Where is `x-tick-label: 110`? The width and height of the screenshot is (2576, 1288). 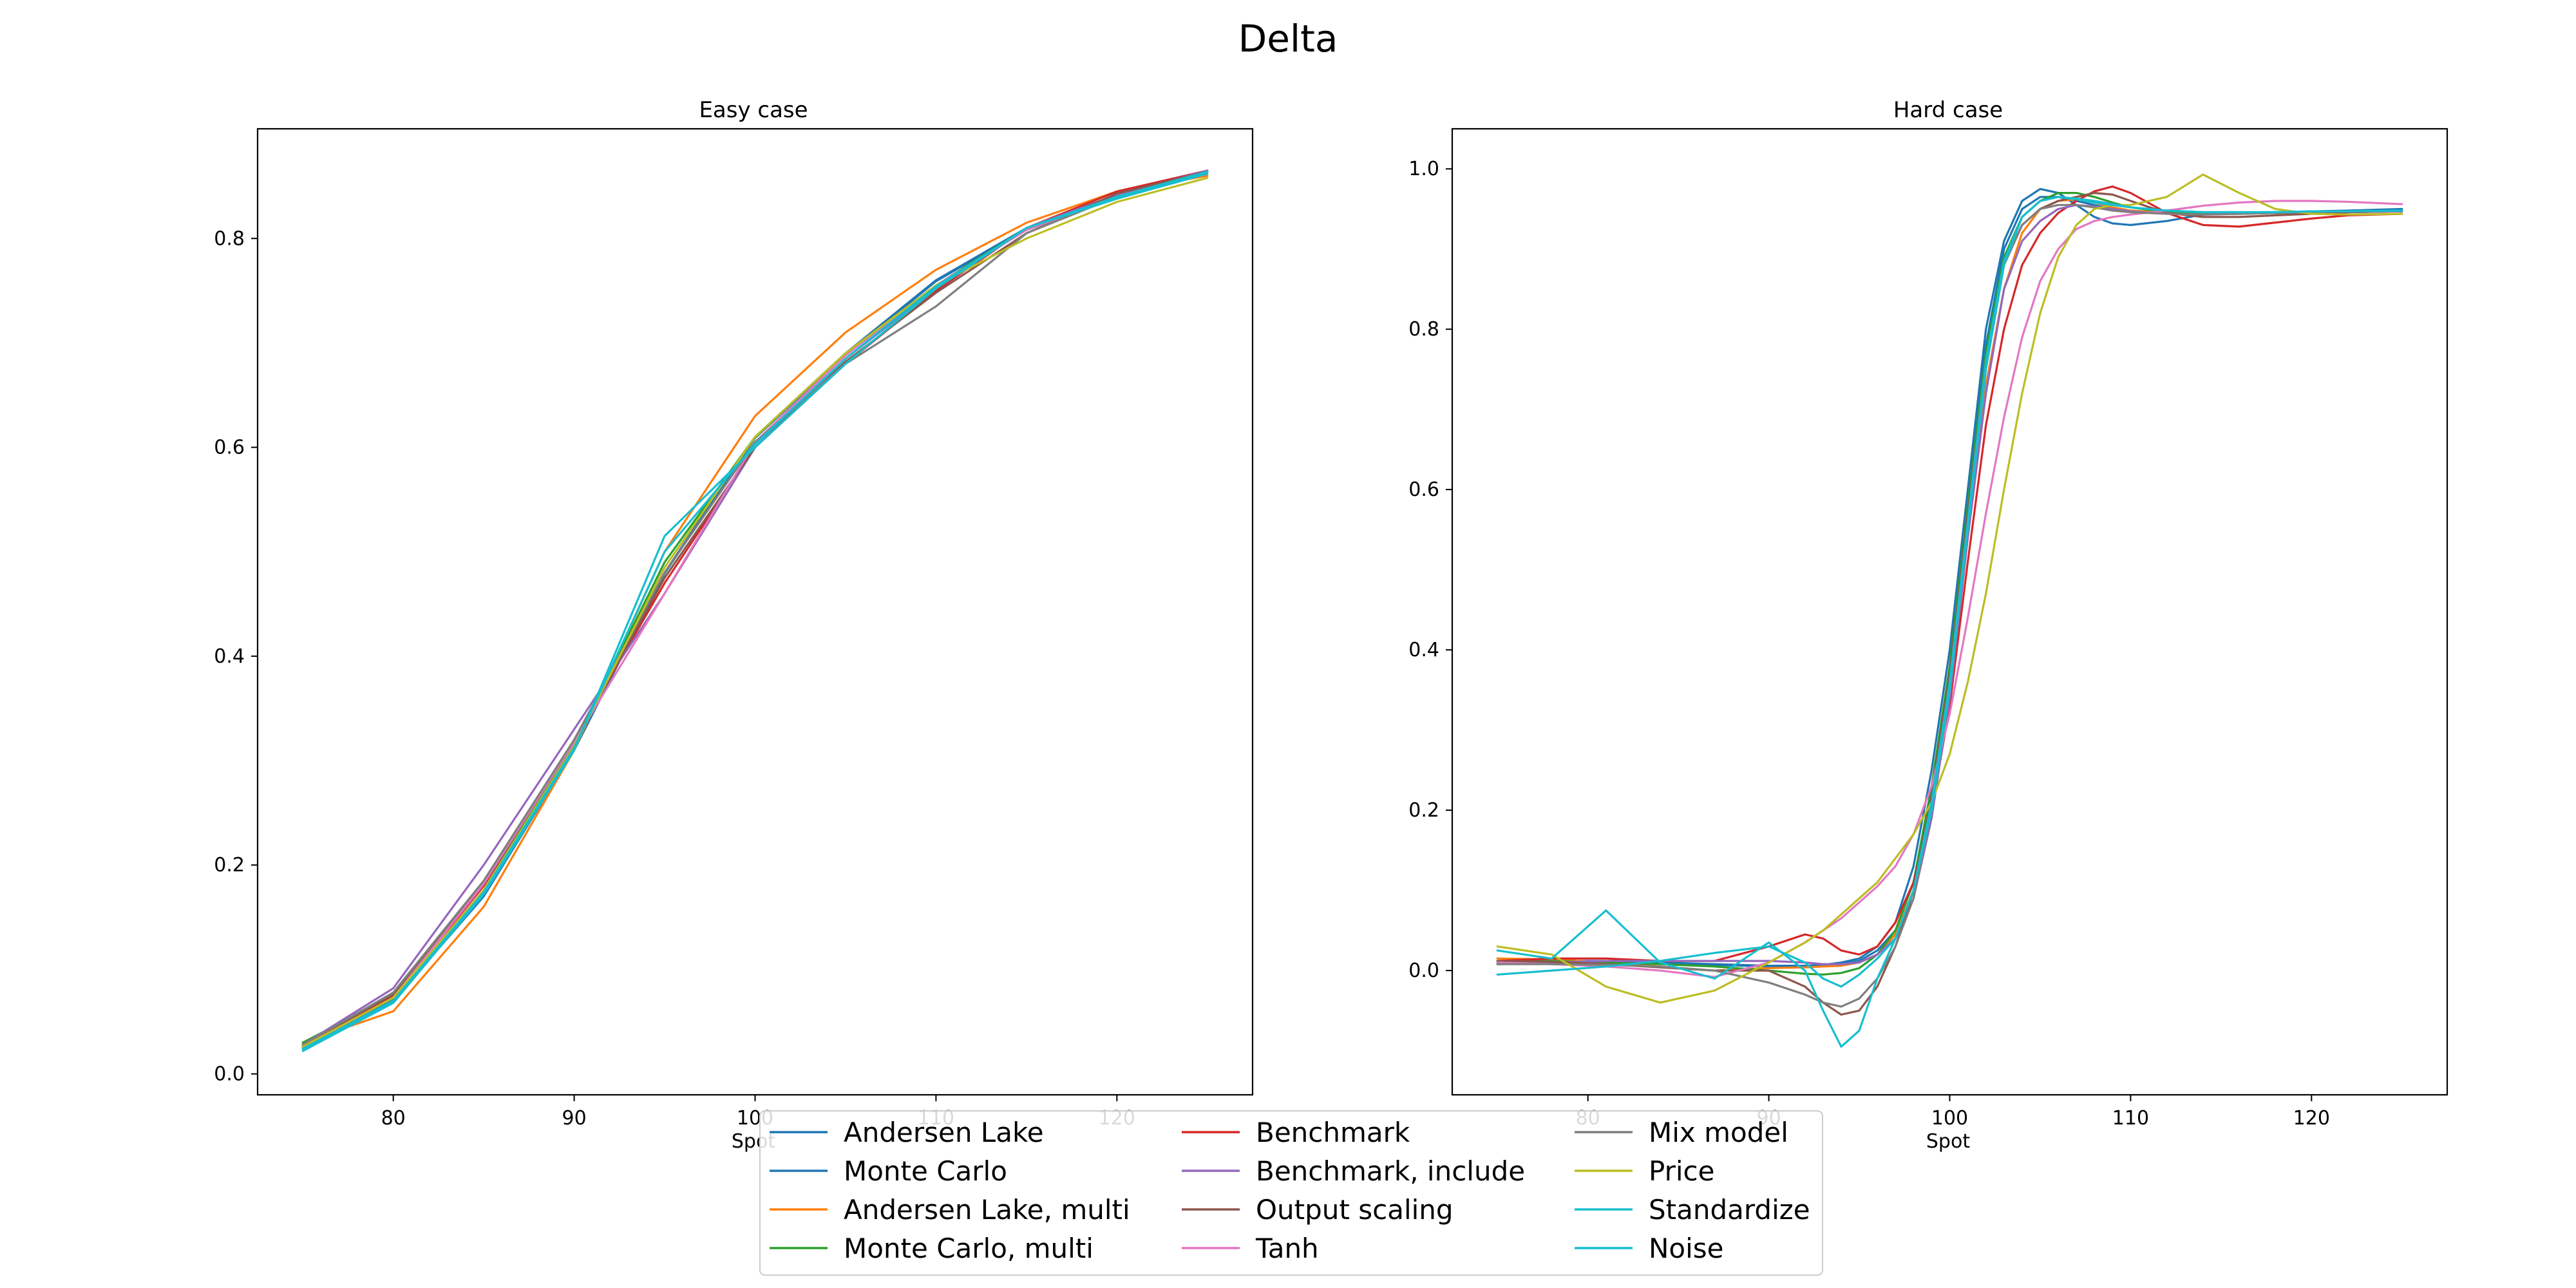 x-tick-label: 110 is located at coordinates (2130, 1118).